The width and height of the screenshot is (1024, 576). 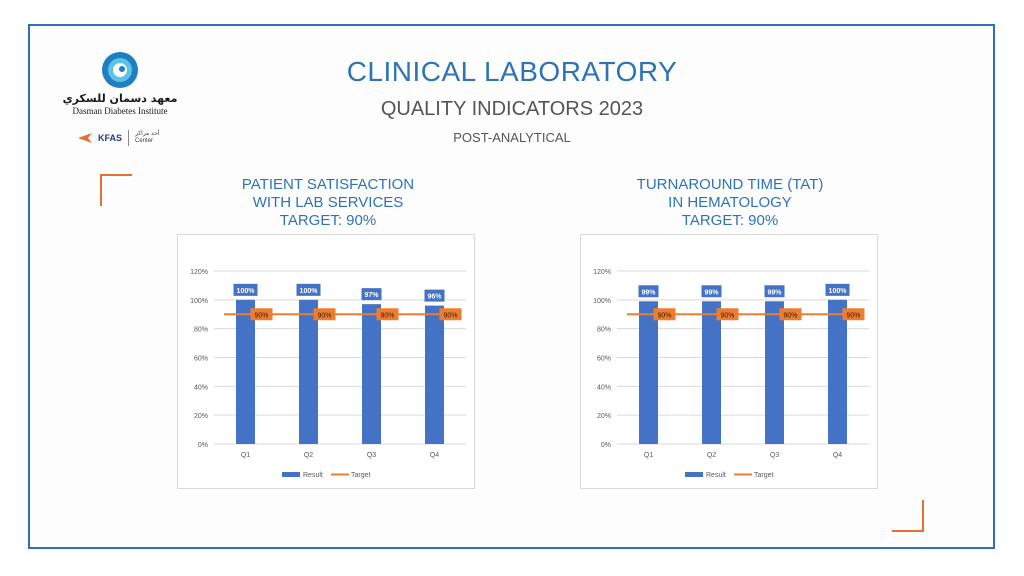 What do you see at coordinates (147, 134) in the screenshot?
I see `kfas-arabic: أحد مراكز` at bounding box center [147, 134].